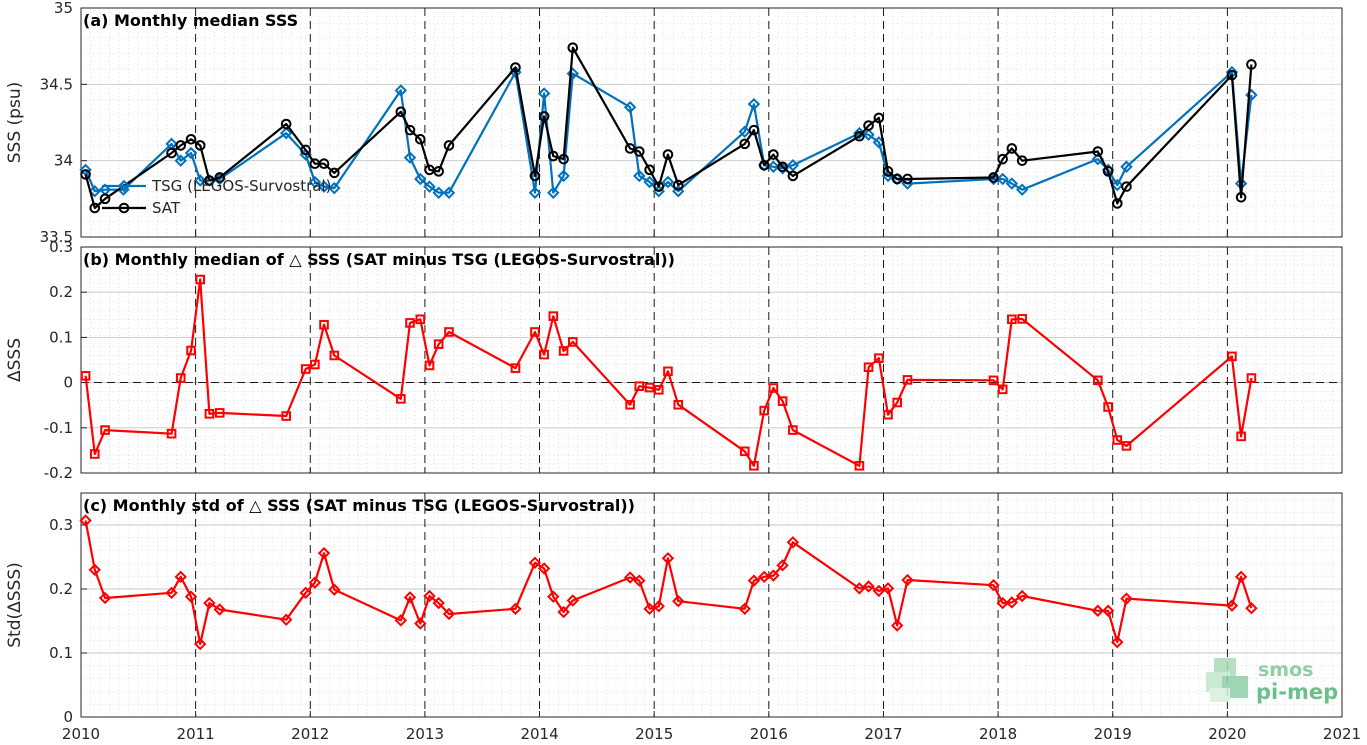 This screenshot has height=745, width=1367. Describe the element at coordinates (15, 122) in the screenshot. I see `y-axis-label: SSS (psu)` at that location.